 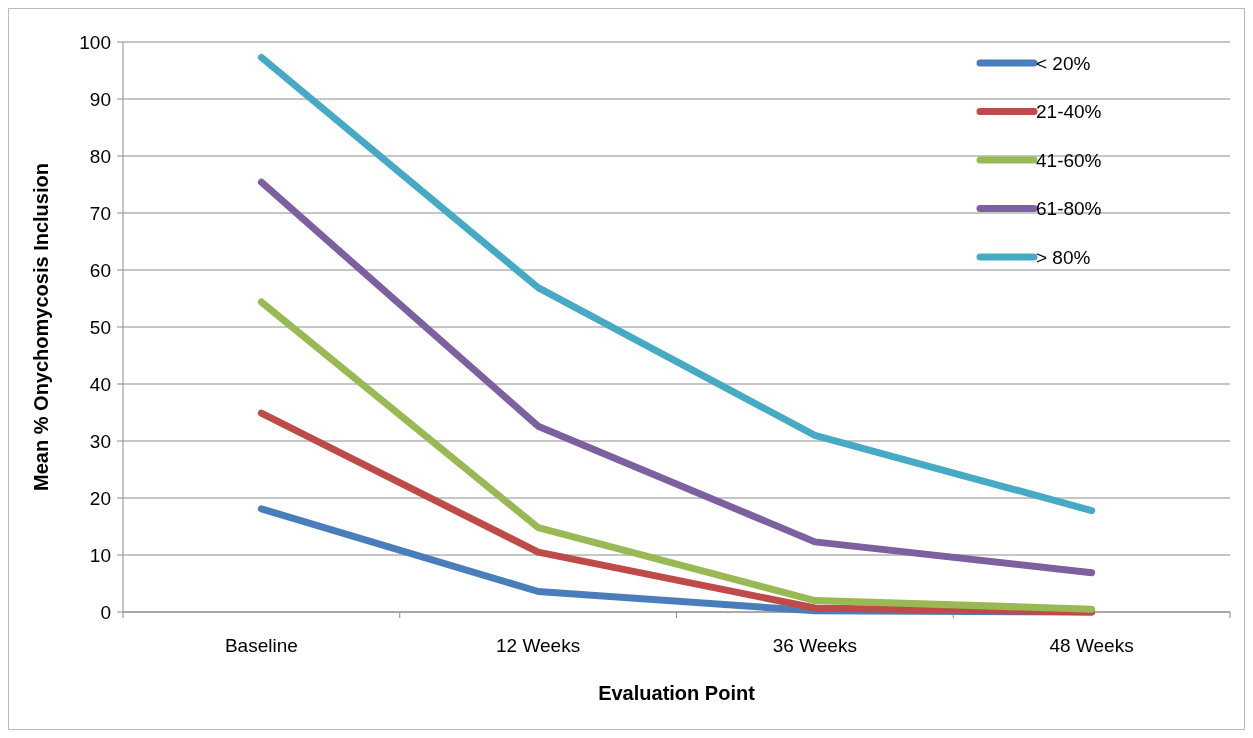 What do you see at coordinates (100, 327) in the screenshot?
I see `y-tick-label: 50` at bounding box center [100, 327].